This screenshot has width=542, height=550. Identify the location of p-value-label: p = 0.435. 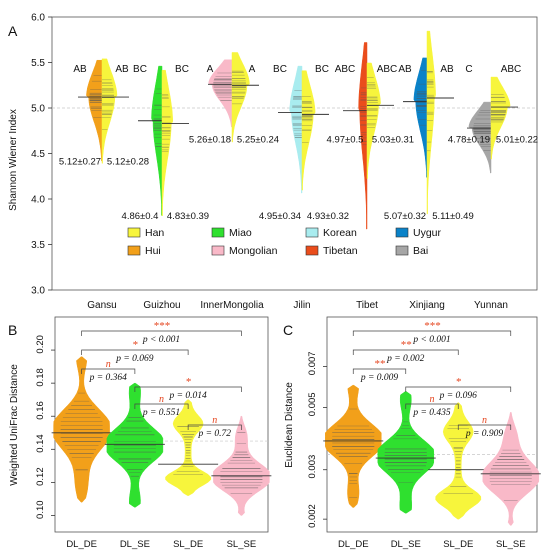
(431, 413).